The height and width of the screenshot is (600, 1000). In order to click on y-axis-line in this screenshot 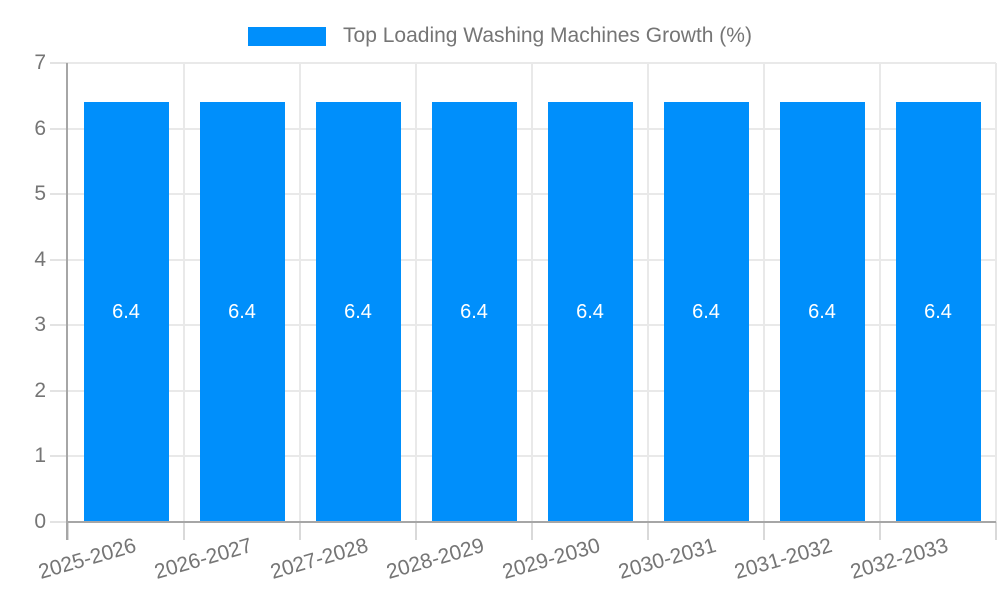, I will do `click(67, 301)`.